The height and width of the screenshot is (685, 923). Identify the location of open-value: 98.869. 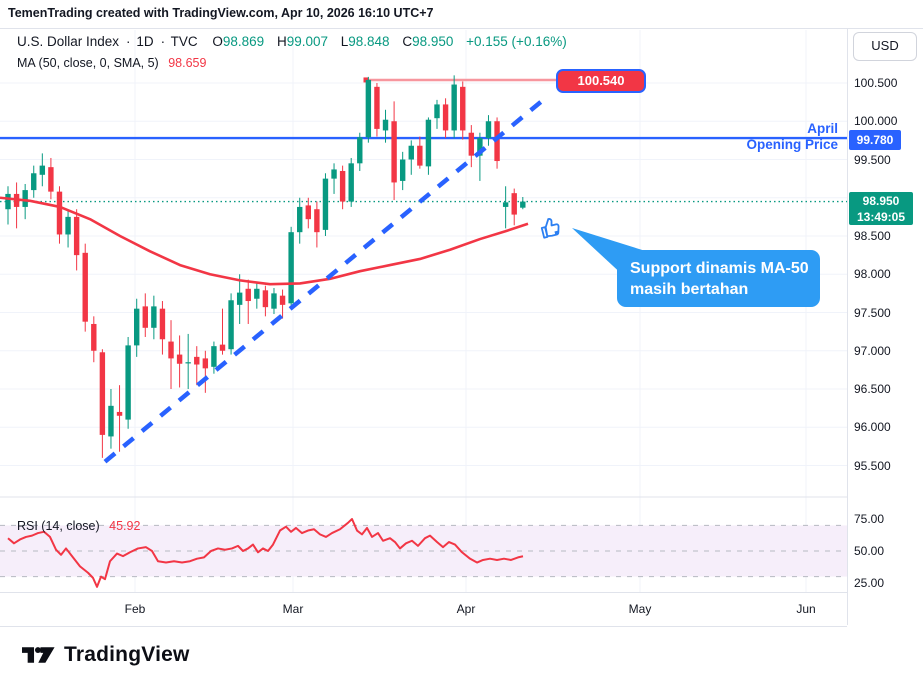
(243, 41).